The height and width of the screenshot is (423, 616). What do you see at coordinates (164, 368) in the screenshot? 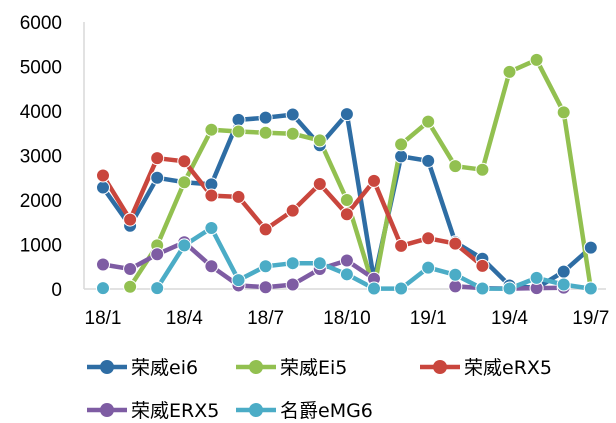
I see `legend-label: 荣威ei6` at bounding box center [164, 368].